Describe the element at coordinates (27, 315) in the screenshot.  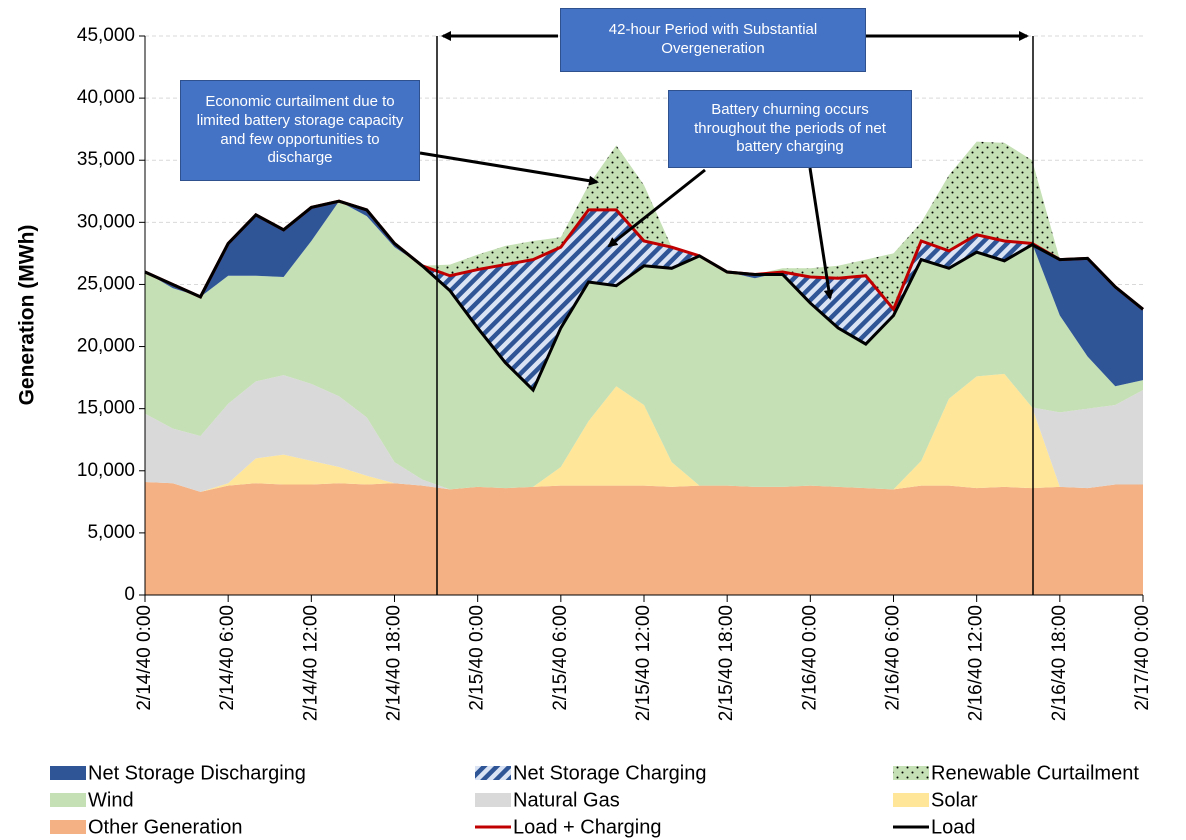
I see `y-axis-title: Generation (MWh)` at that location.